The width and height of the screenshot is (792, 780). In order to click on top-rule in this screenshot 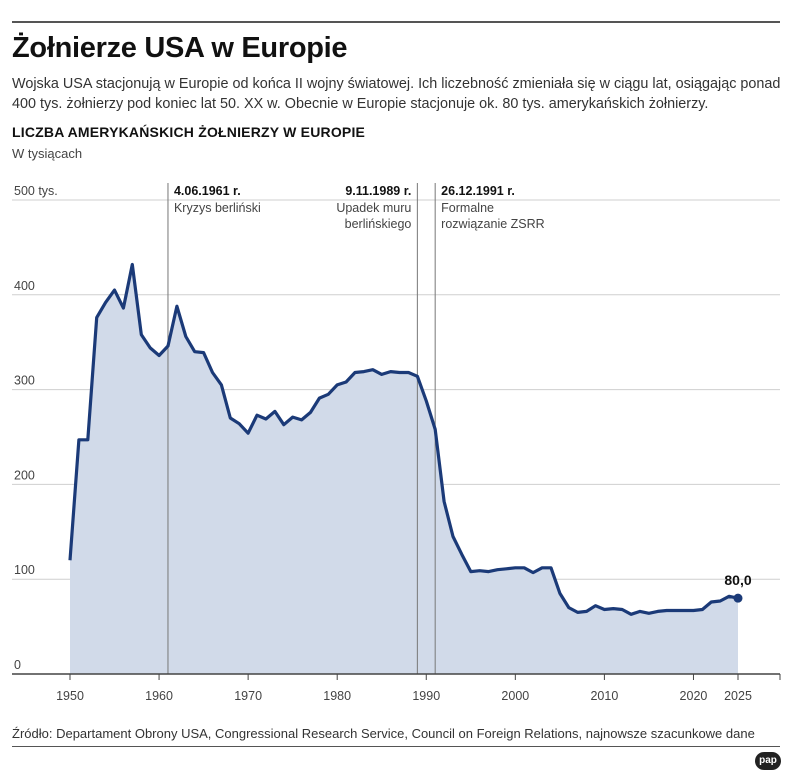, I will do `click(396, 22)`.